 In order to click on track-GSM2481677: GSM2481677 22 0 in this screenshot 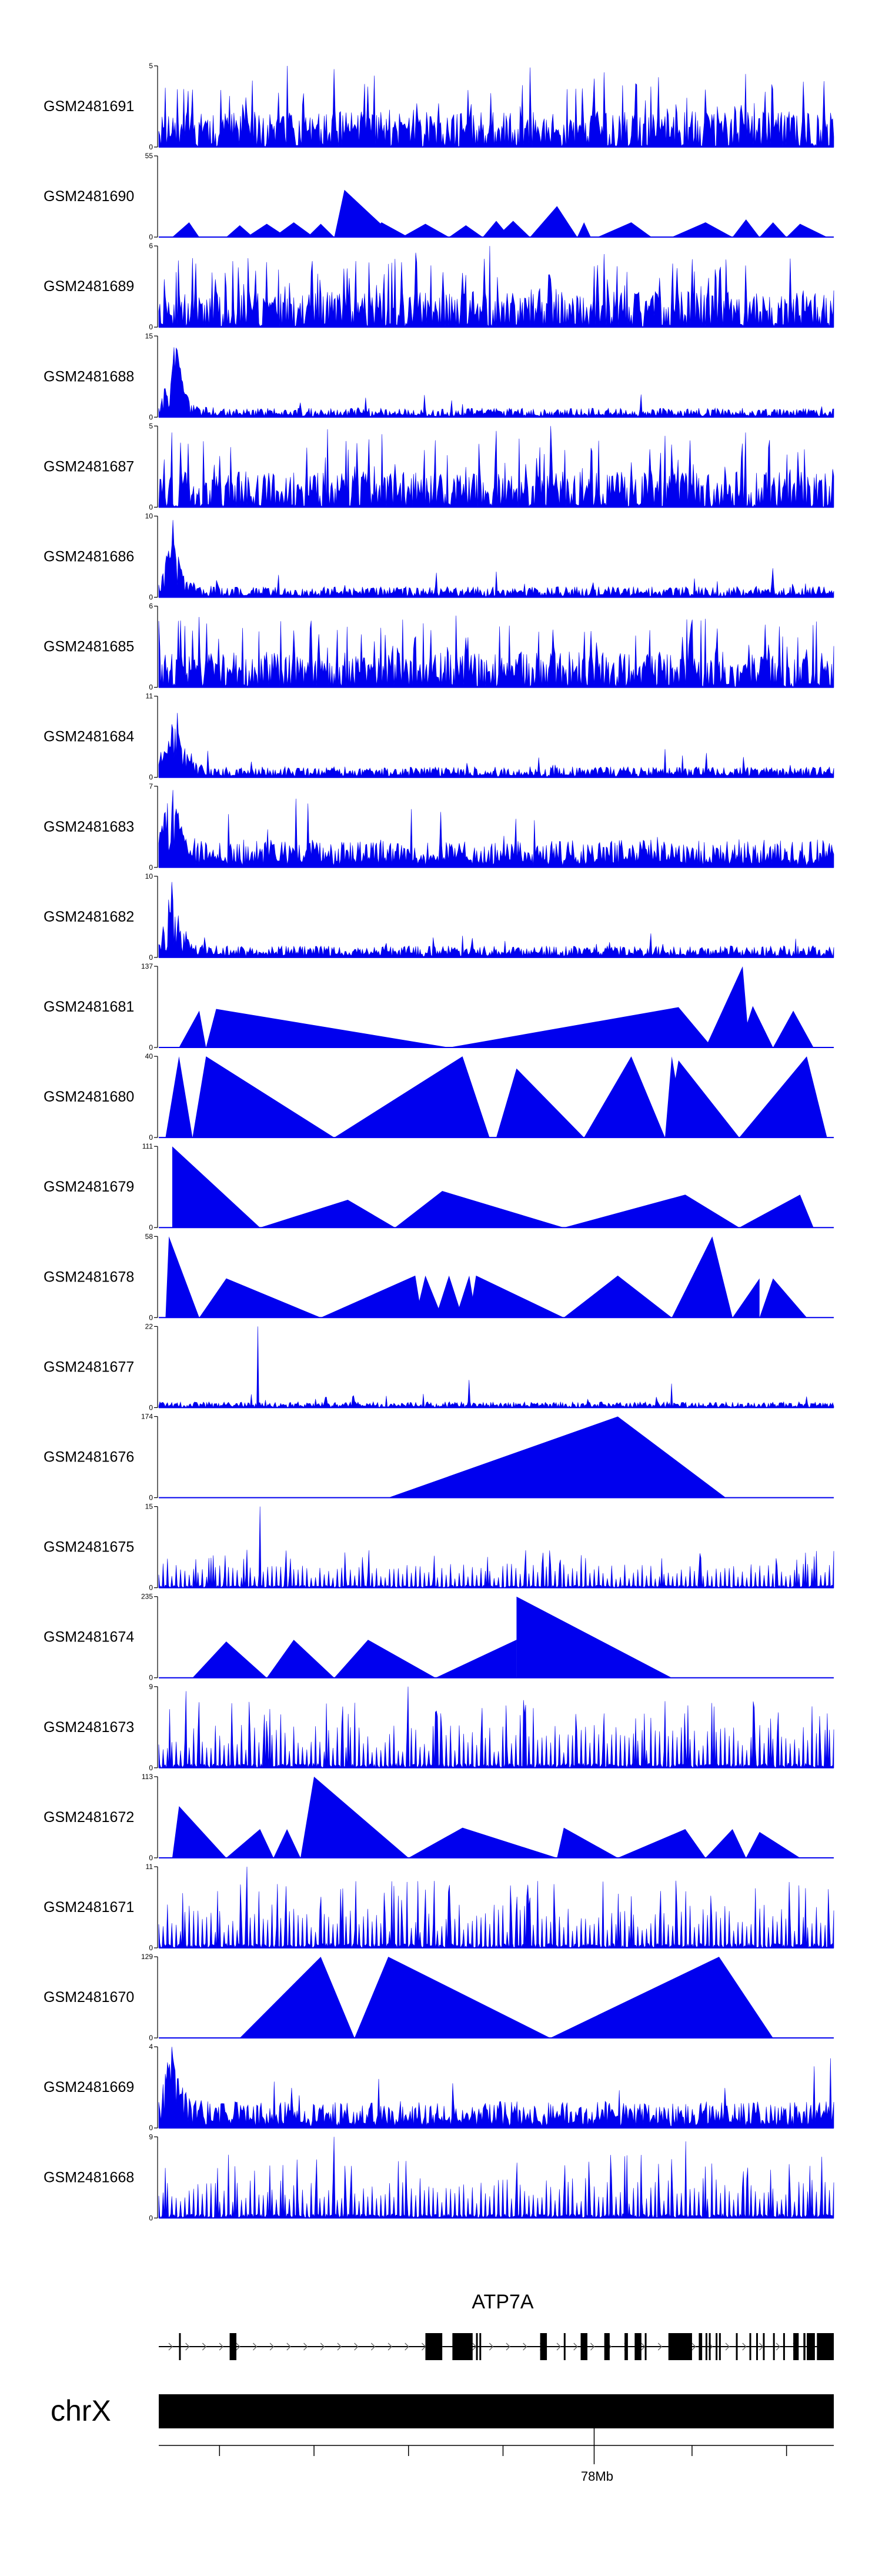, I will do `click(439, 1367)`.